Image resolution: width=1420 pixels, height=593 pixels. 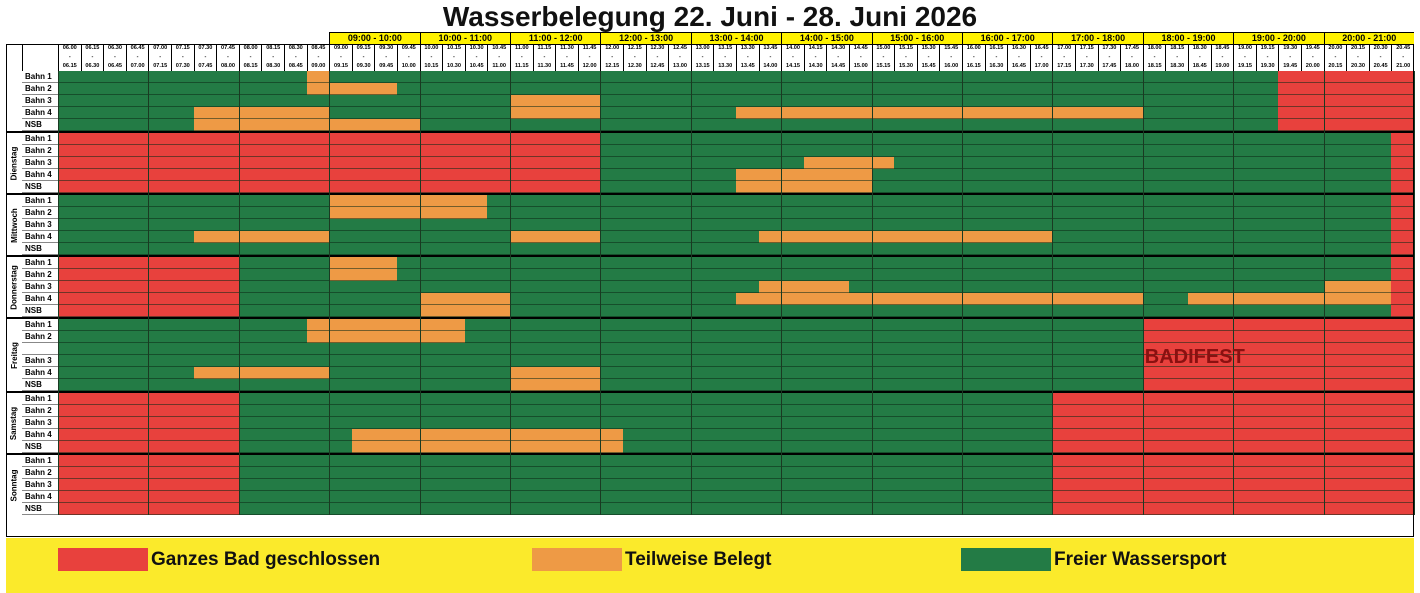 I want to click on slot-to: 07.15, so click(x=160, y=66).